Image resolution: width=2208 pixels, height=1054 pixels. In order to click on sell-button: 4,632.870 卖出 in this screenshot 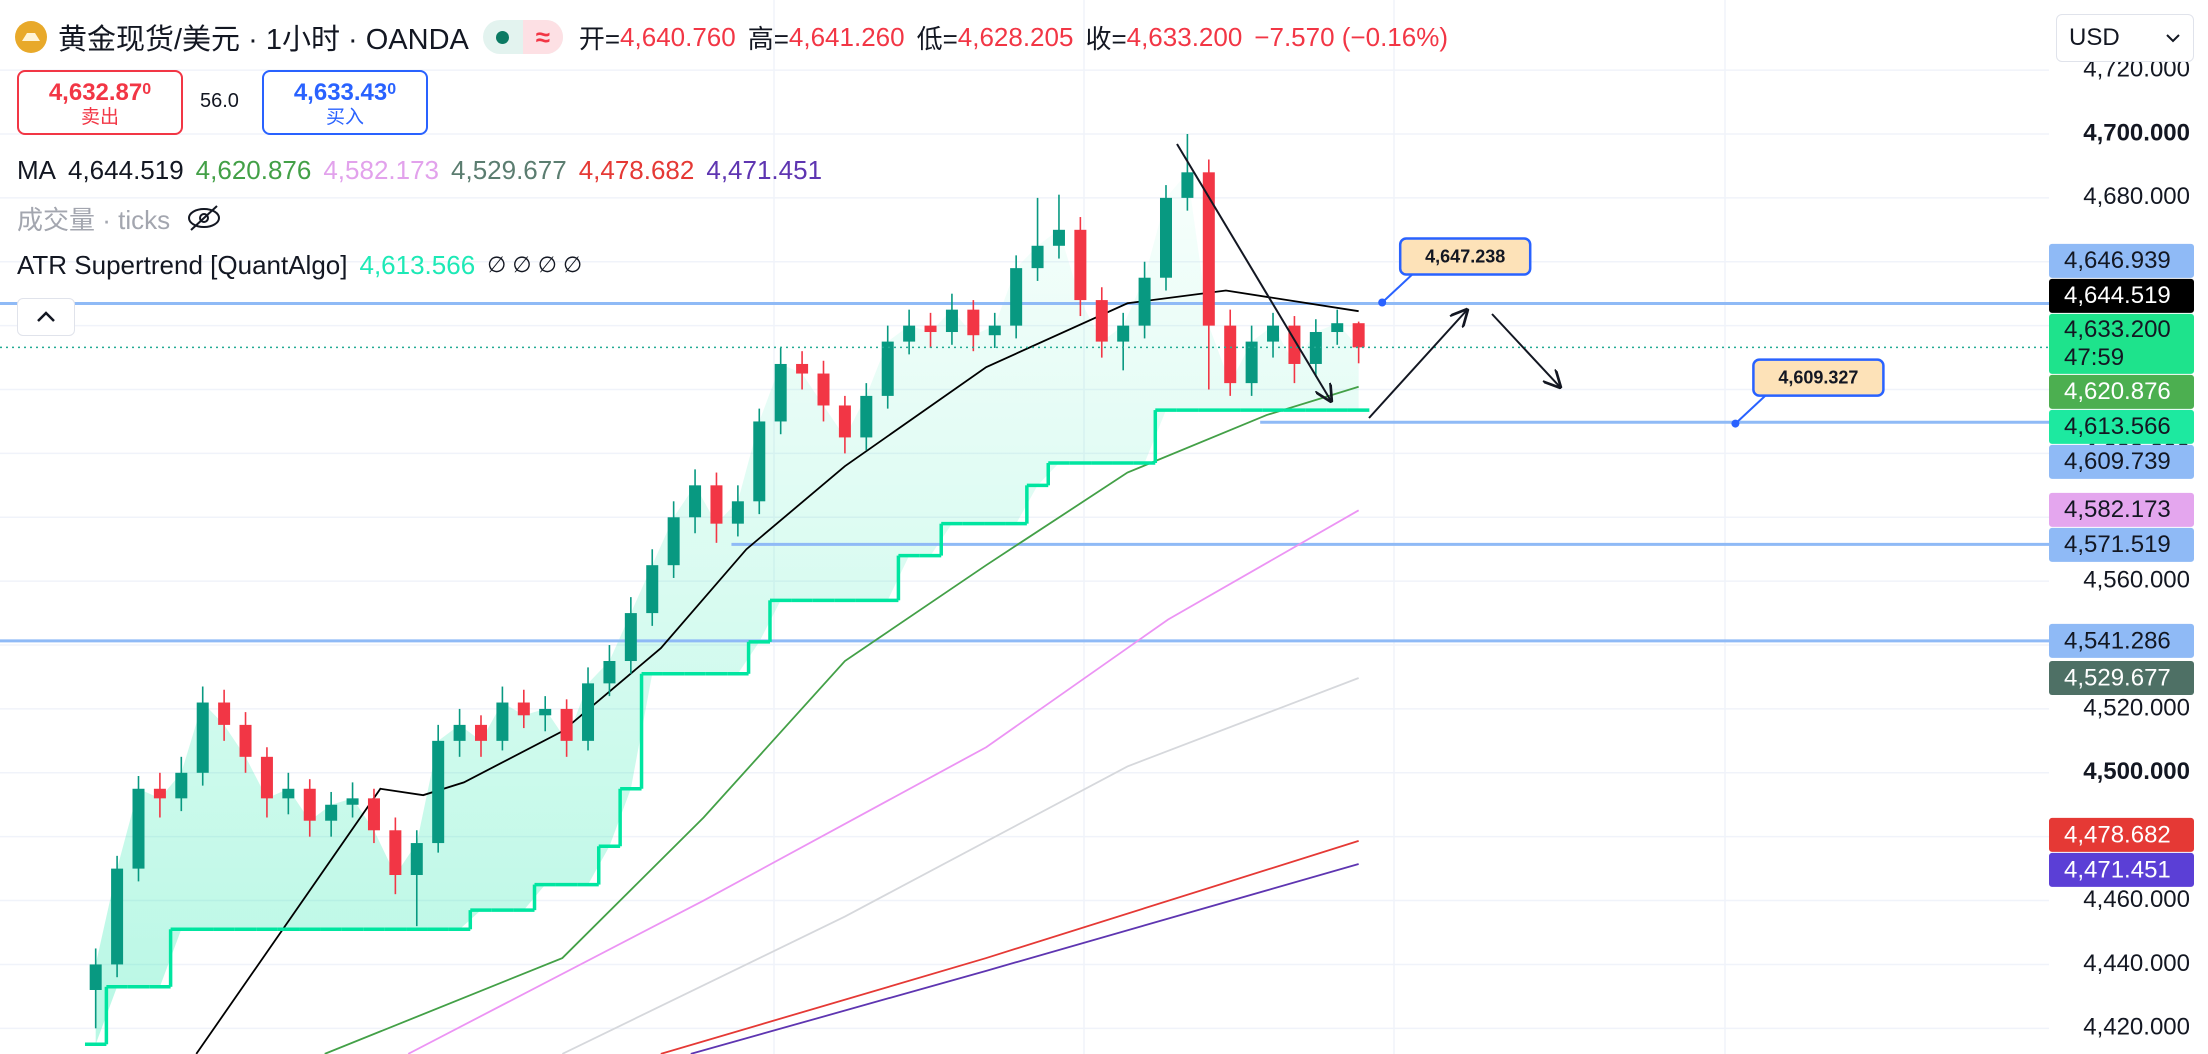, I will do `click(100, 102)`.